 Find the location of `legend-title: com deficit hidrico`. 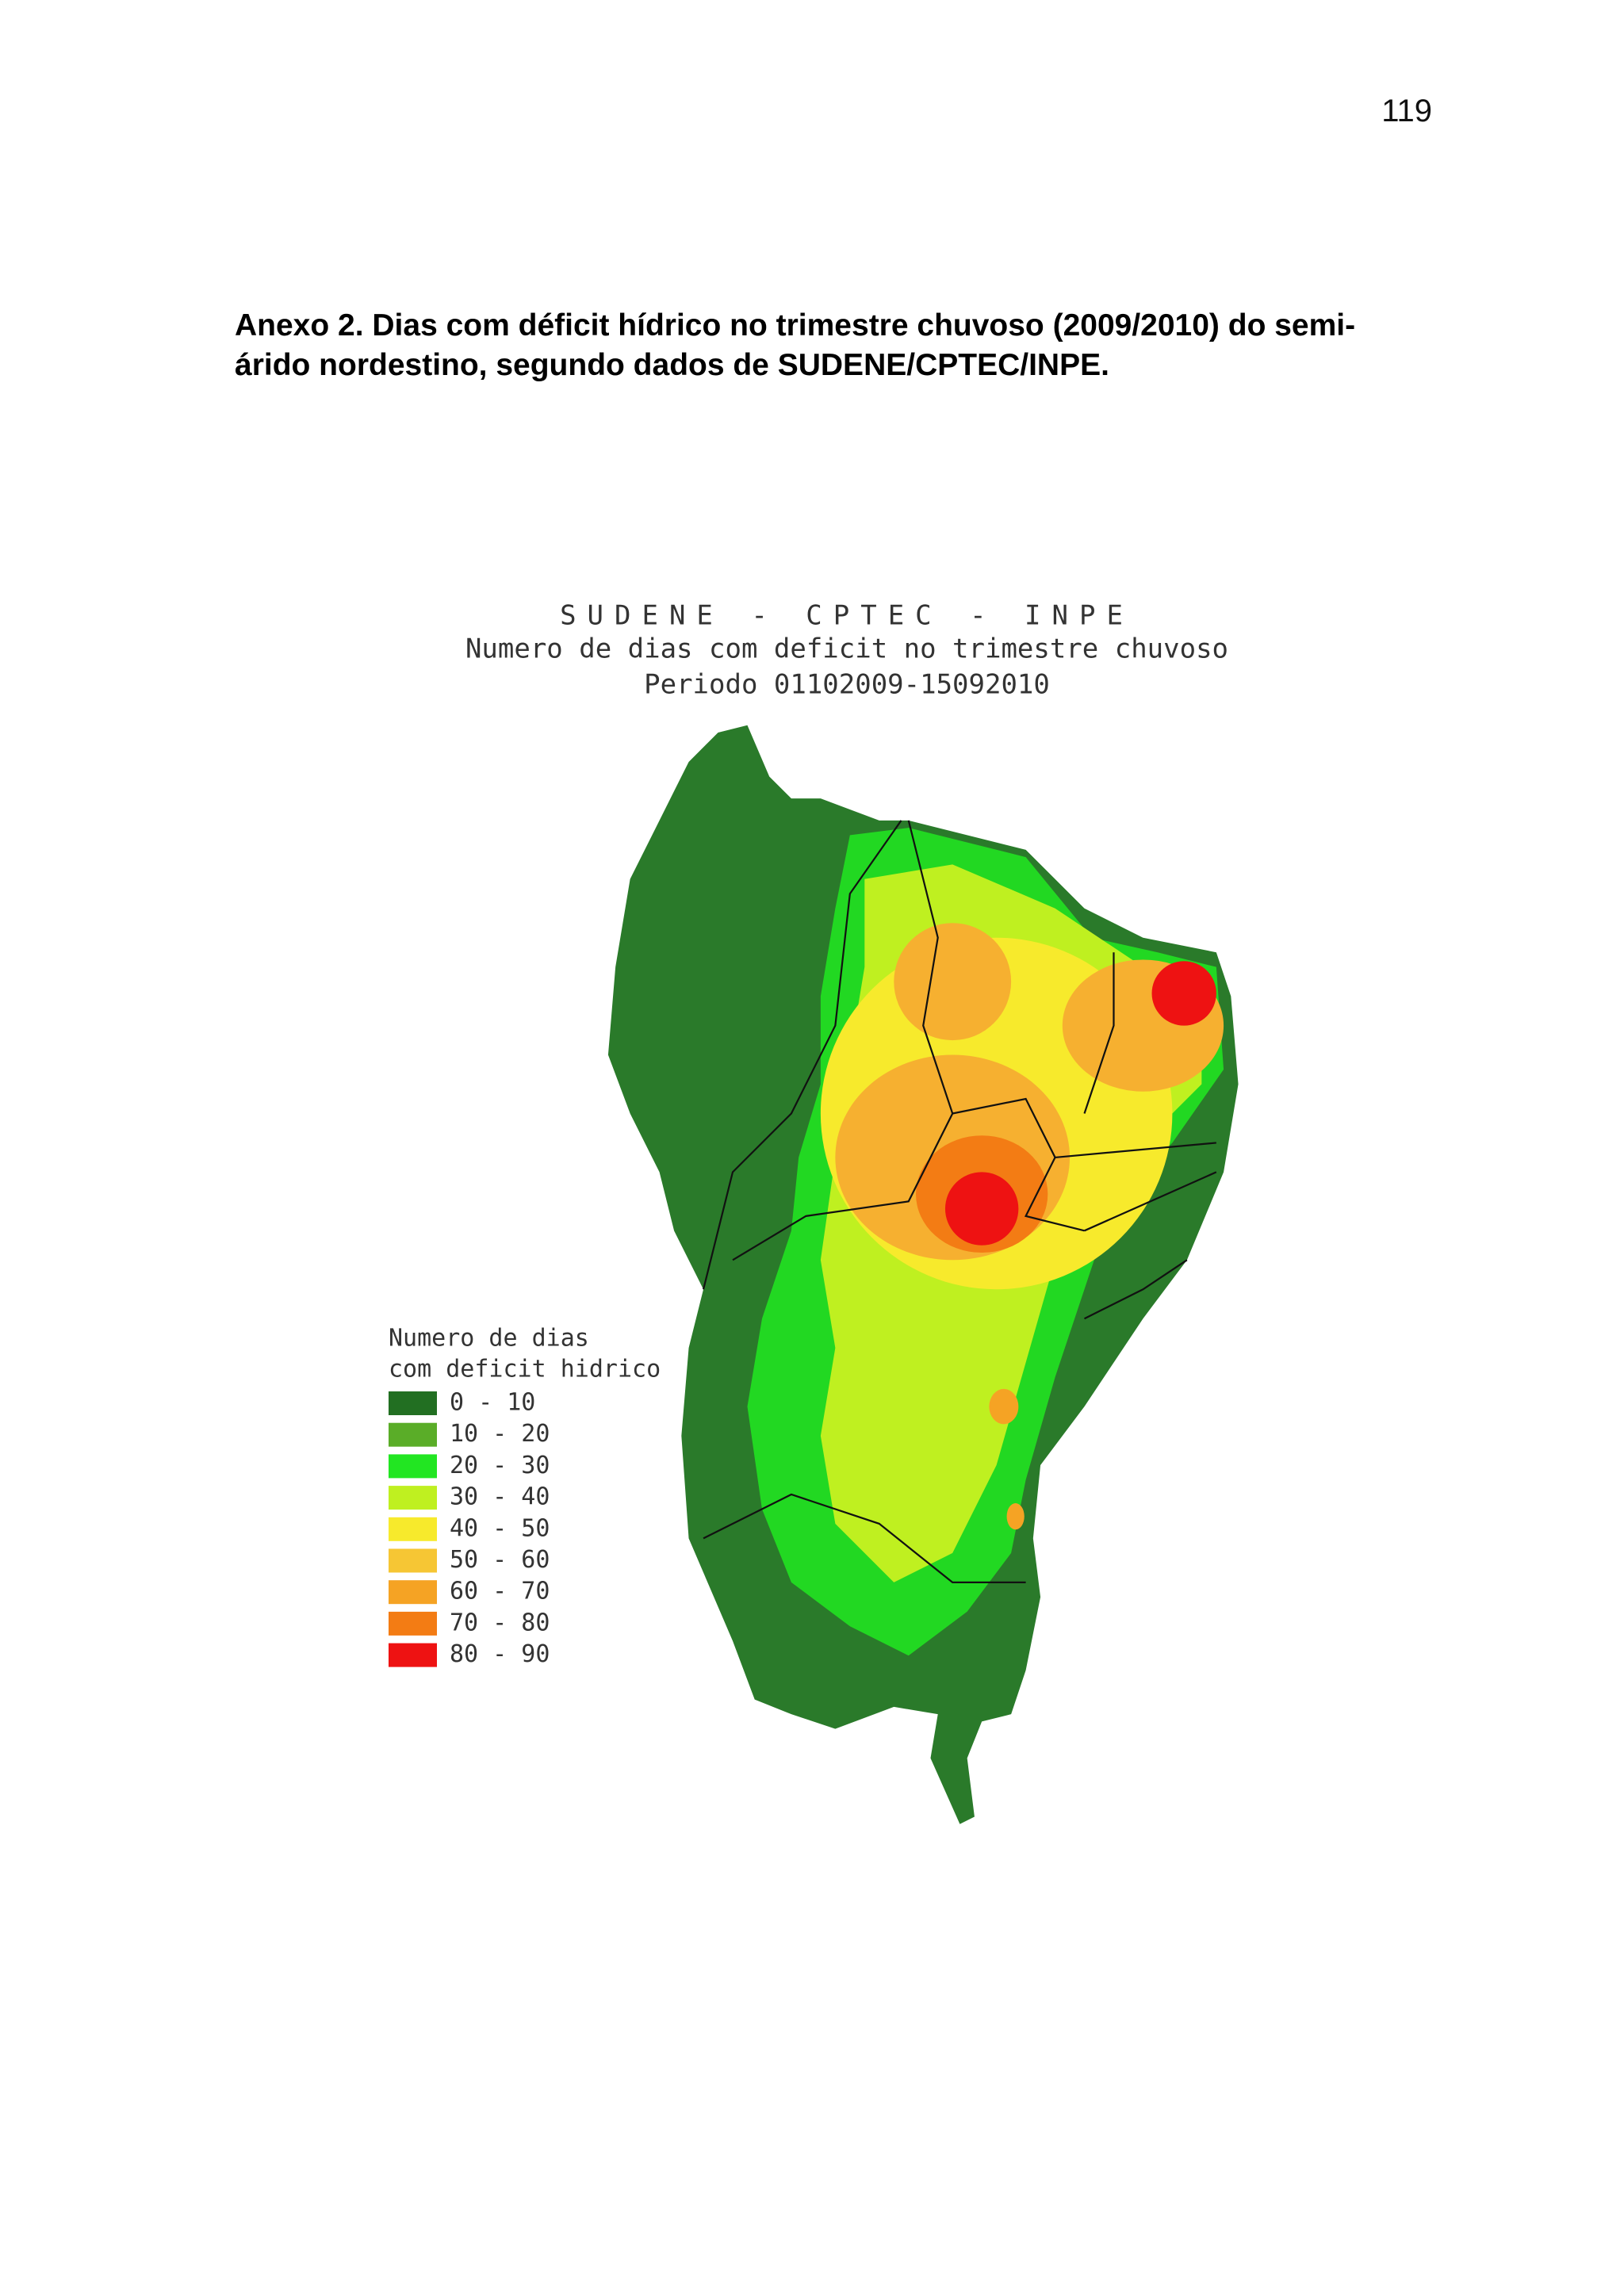

legend-title: com deficit hidrico is located at coordinates (525, 1369).